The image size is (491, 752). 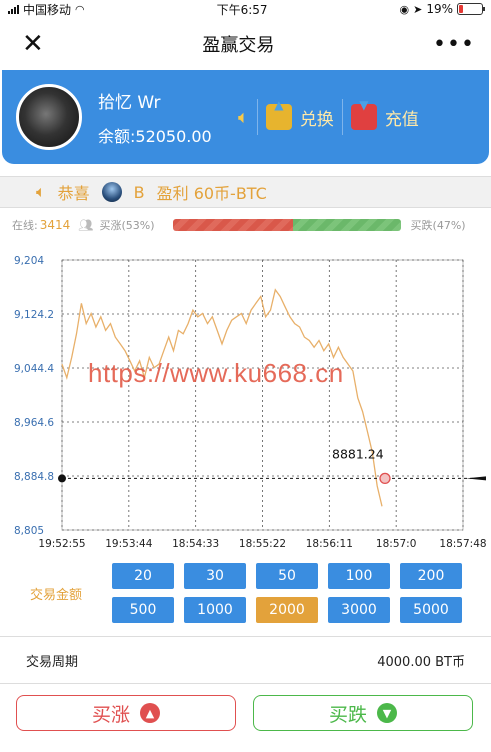 I want to click on close-icon: ✕, so click(x=33, y=44).